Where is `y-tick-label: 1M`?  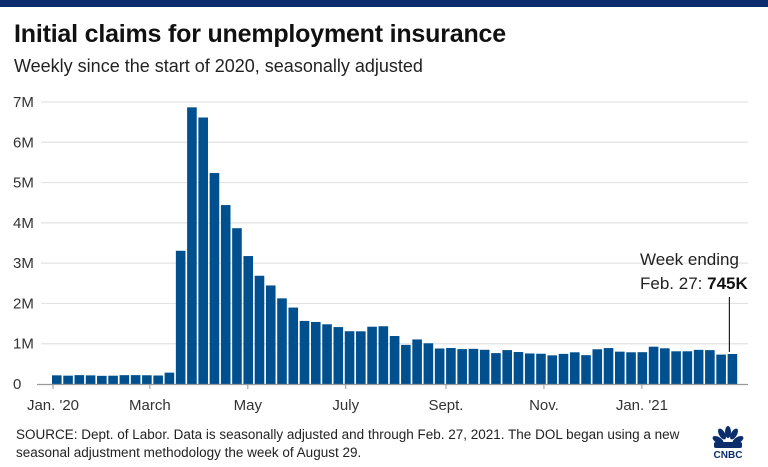
y-tick-label: 1M is located at coordinates (23, 344).